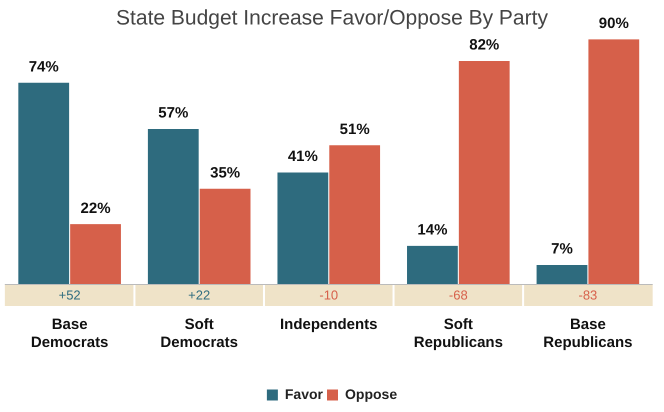 This screenshot has width=664, height=412. What do you see at coordinates (432, 230) in the screenshot?
I see `data-label: 14%` at bounding box center [432, 230].